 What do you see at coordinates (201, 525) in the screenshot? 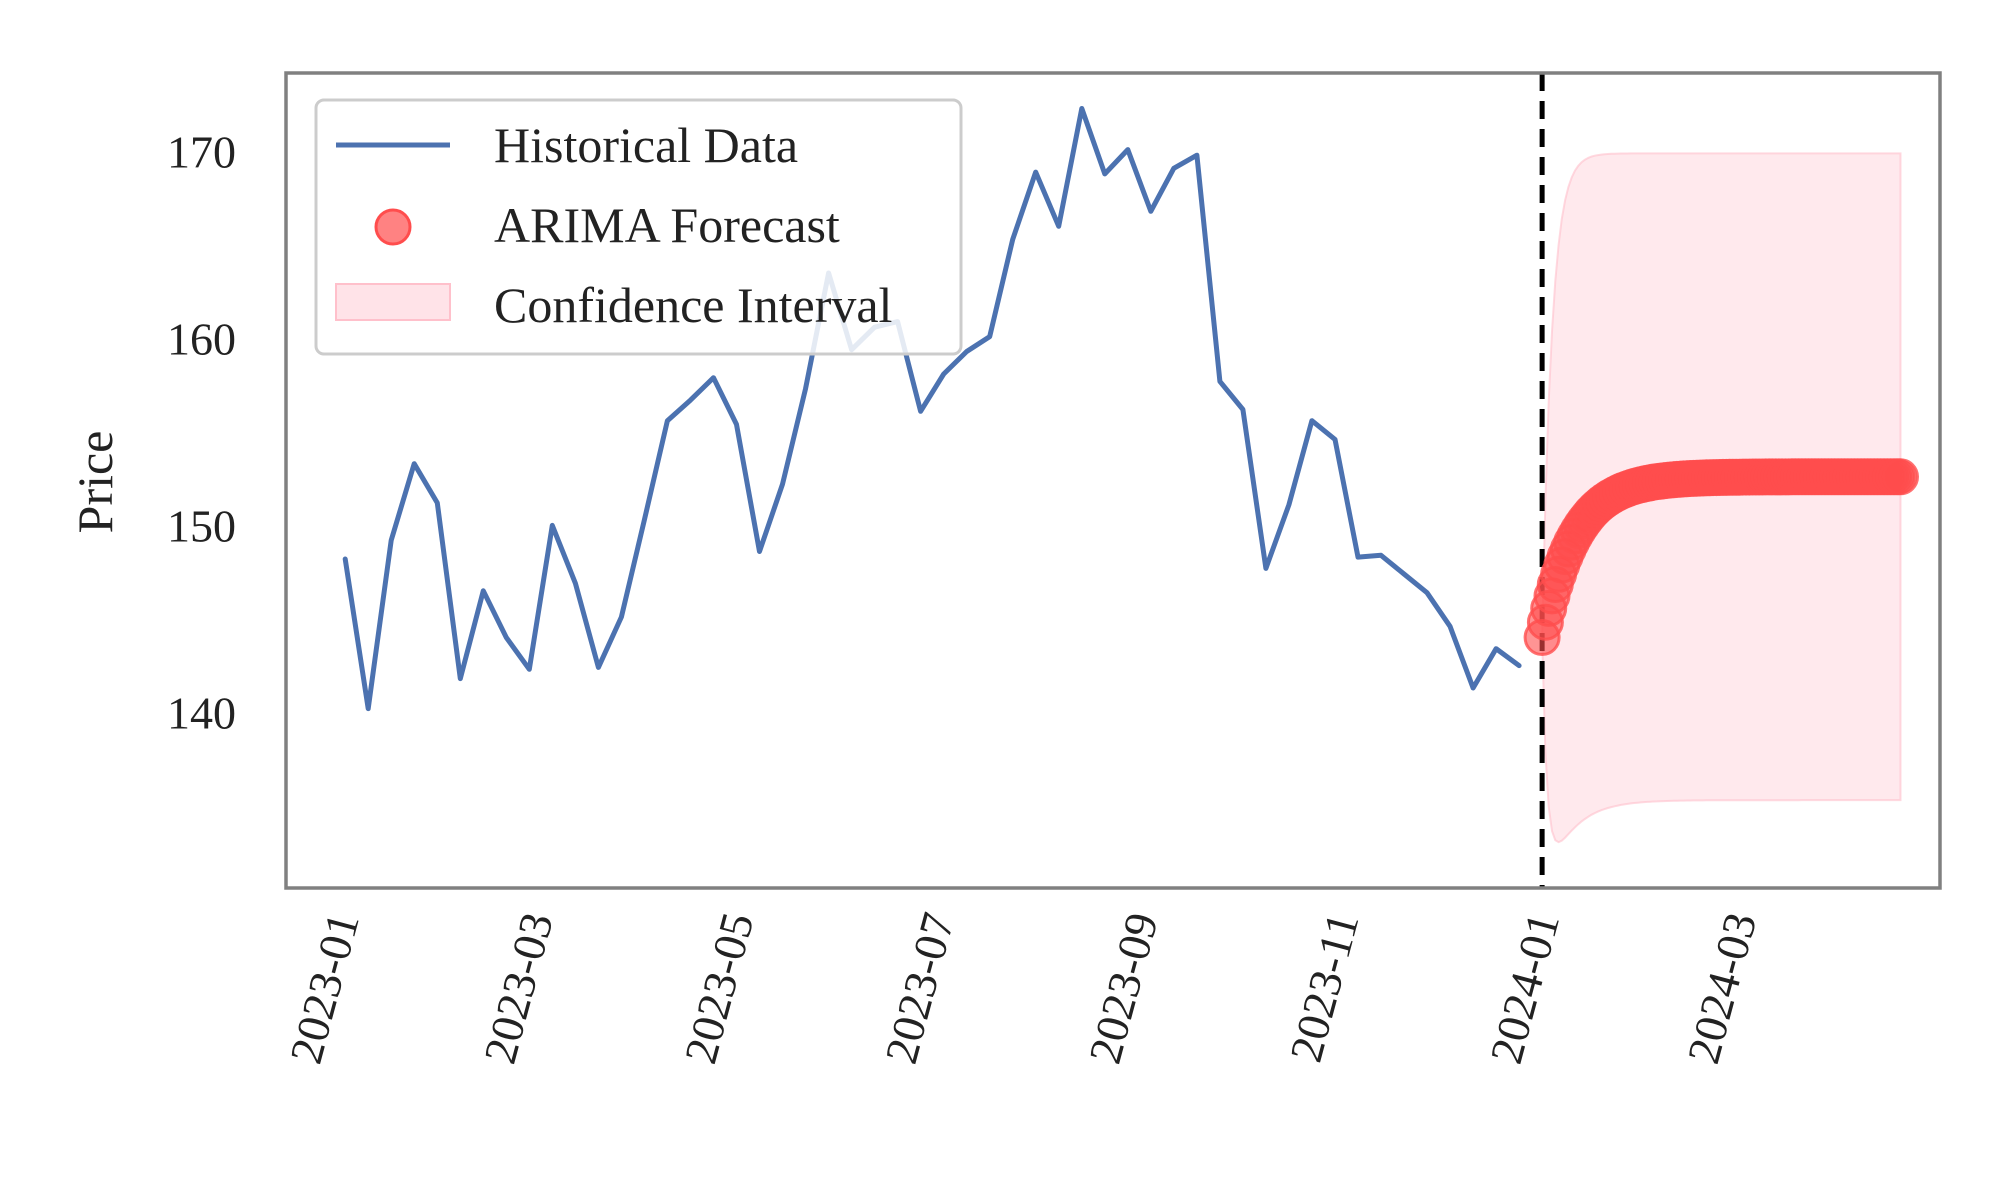
I see `y-tick-label: 150` at bounding box center [201, 525].